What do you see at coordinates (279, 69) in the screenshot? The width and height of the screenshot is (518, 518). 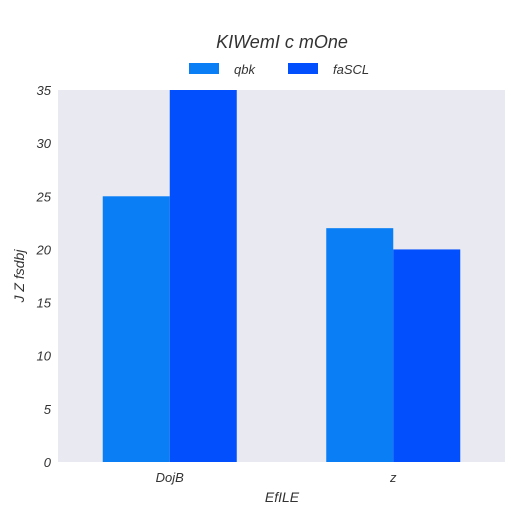 I see `legend: qbk faSCL` at bounding box center [279, 69].